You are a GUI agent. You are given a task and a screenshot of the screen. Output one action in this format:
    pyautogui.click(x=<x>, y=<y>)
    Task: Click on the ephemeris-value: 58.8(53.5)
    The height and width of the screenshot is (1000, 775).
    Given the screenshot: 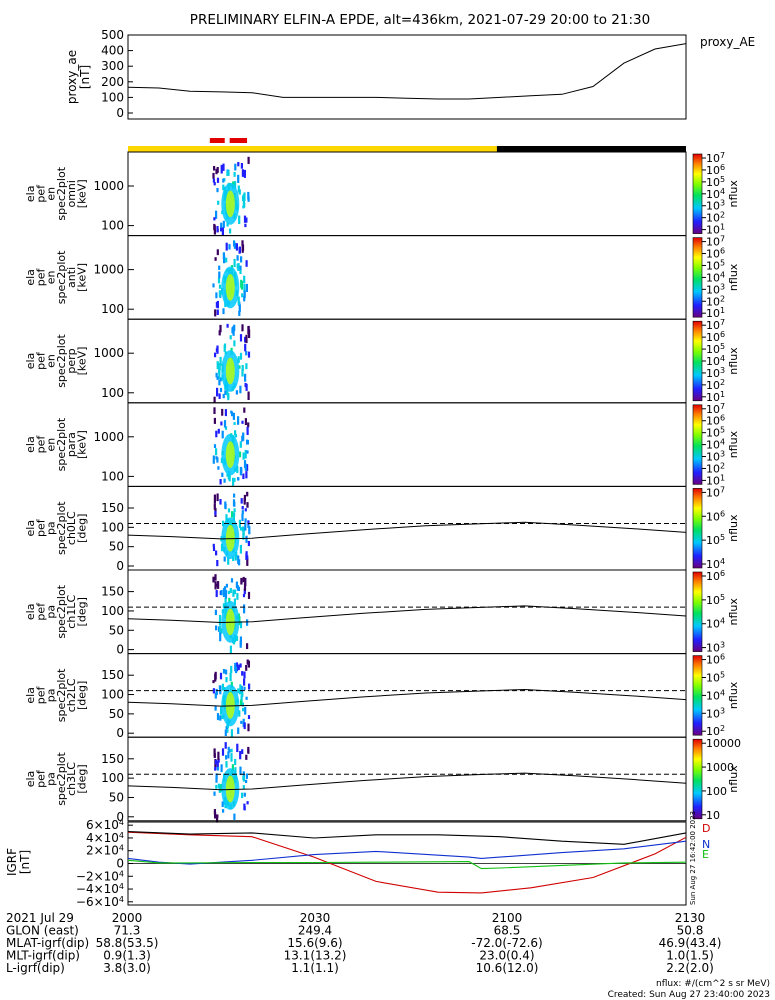 What is the action you would take?
    pyautogui.click(x=127, y=943)
    